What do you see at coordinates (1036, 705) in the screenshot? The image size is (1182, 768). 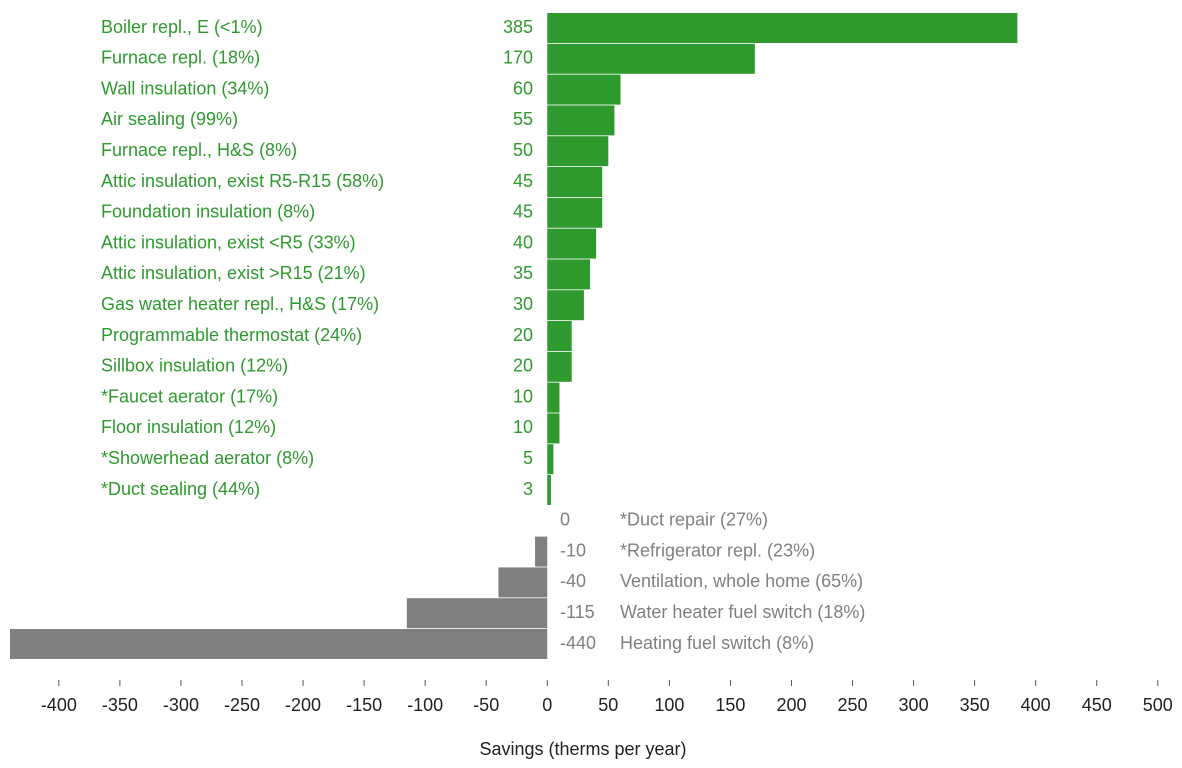 I see `x-tick-label: 400` at bounding box center [1036, 705].